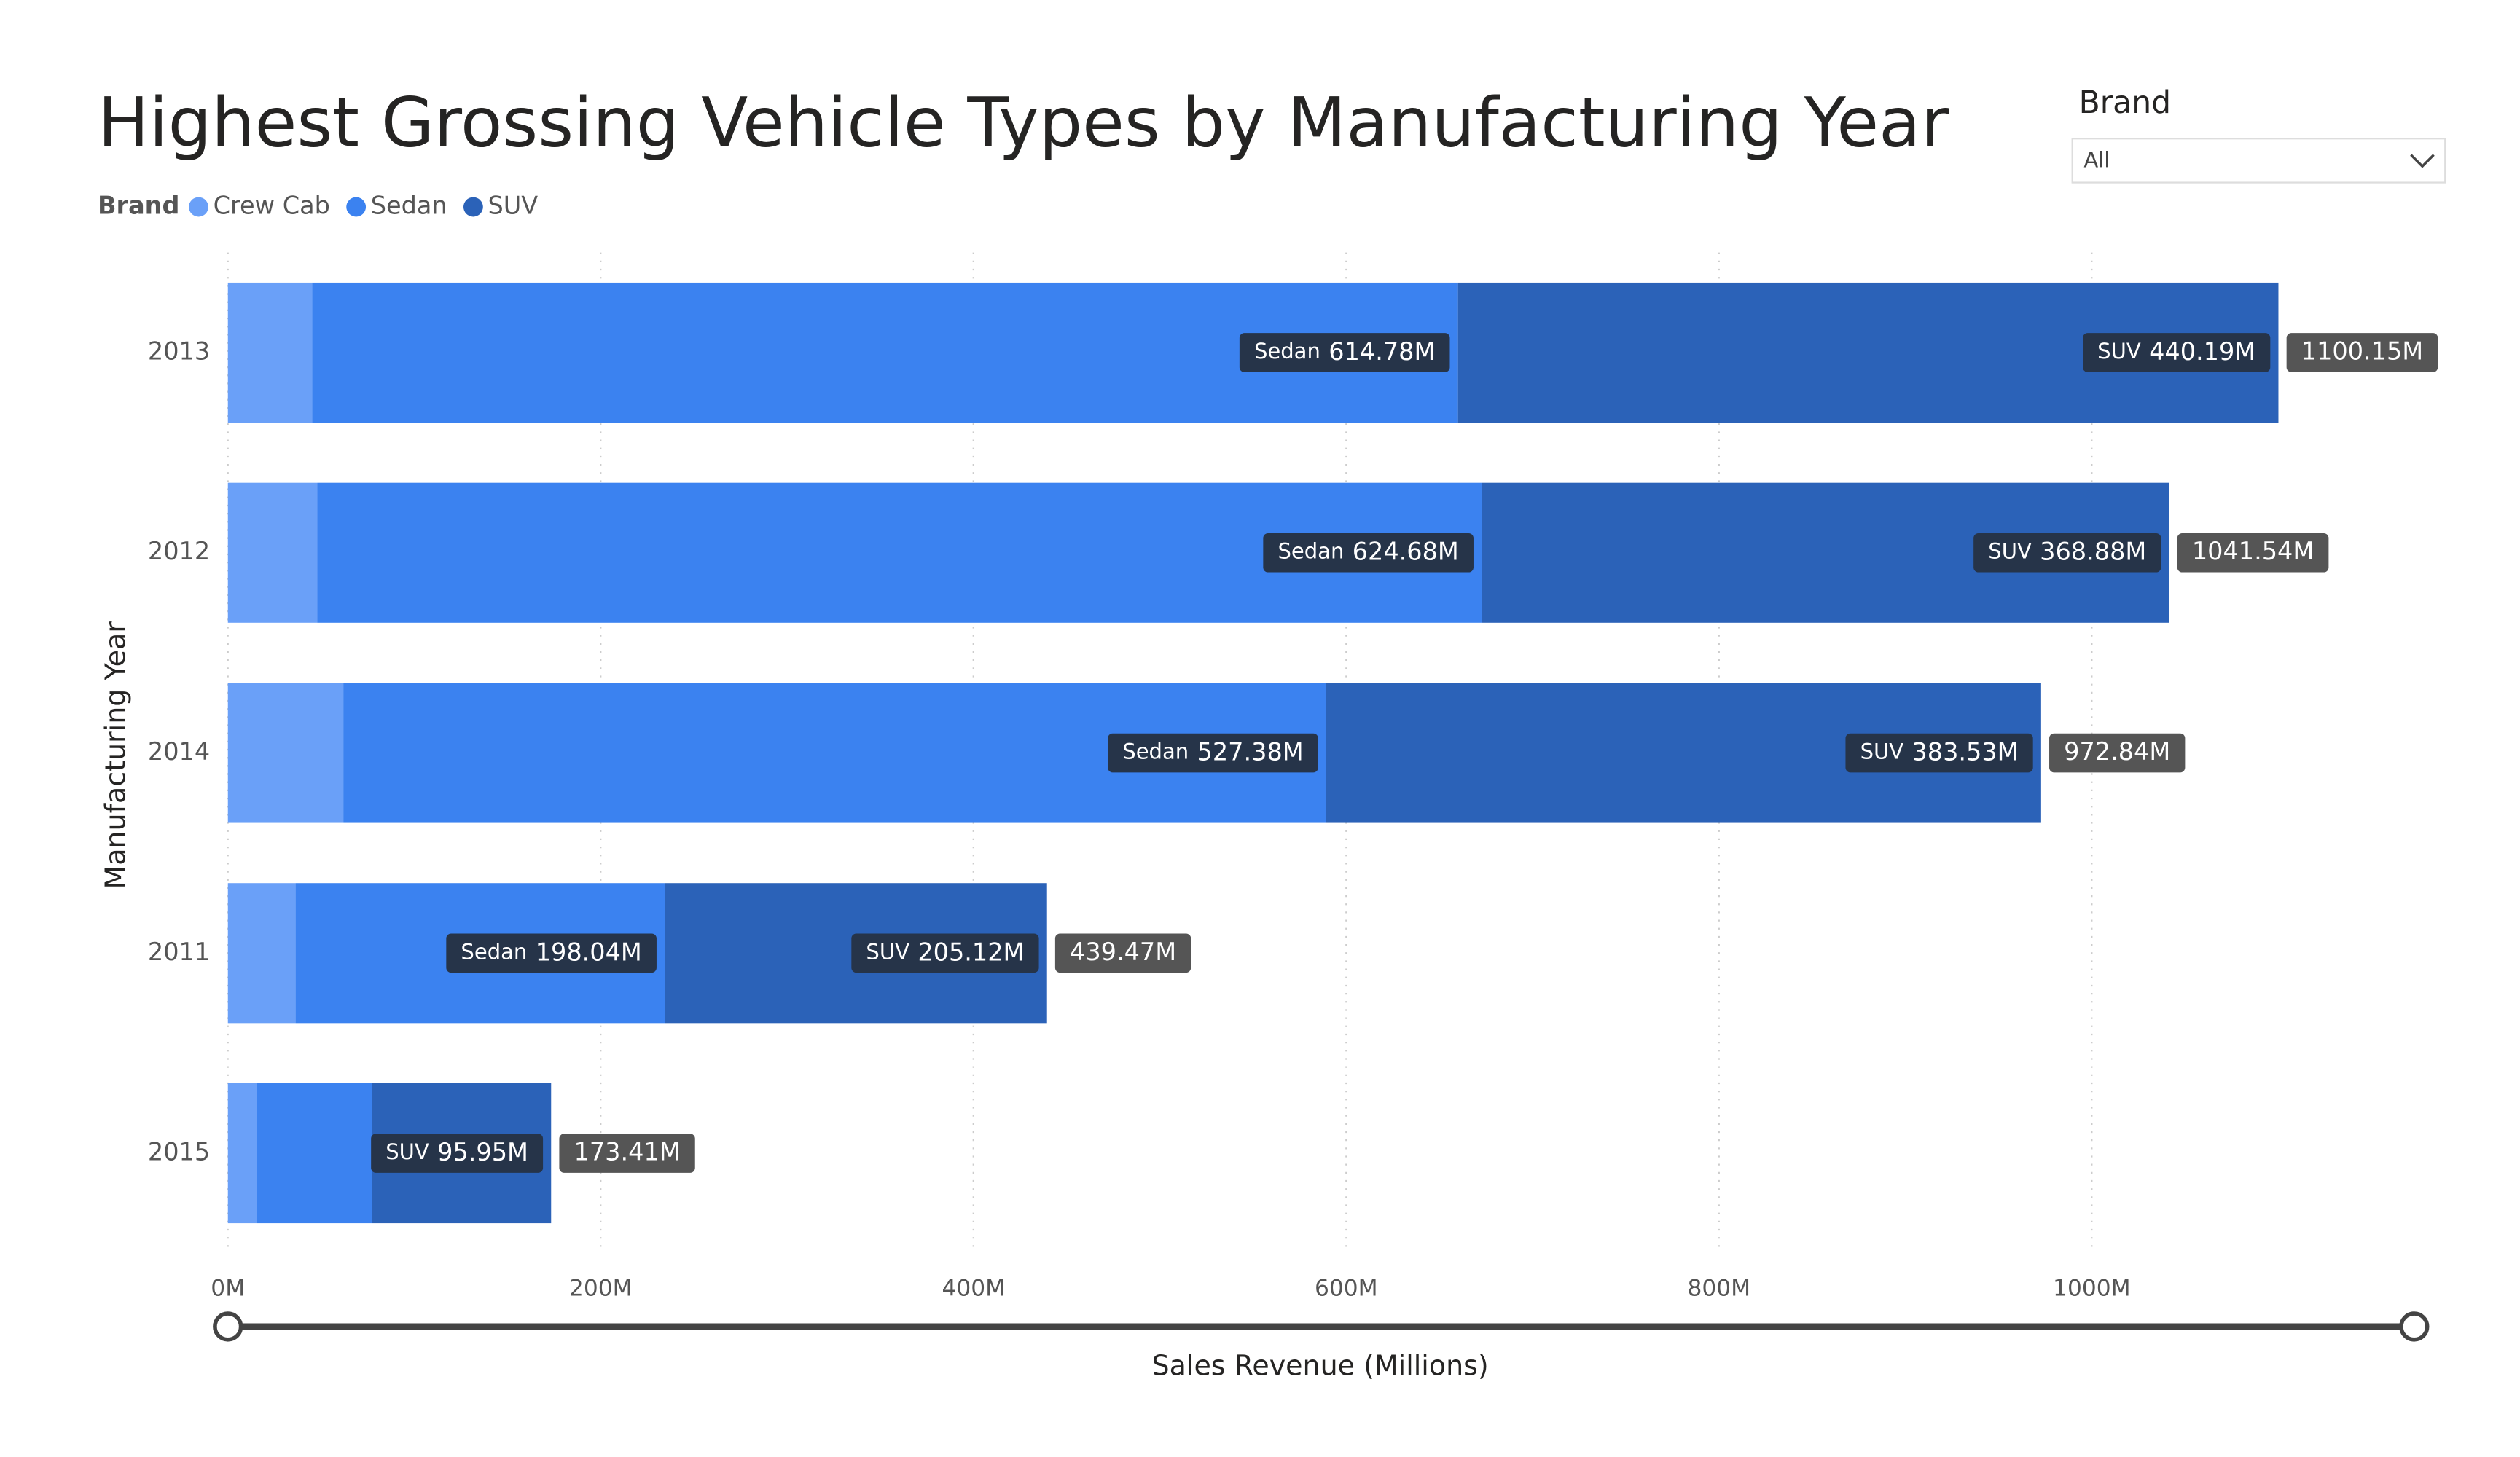 The image size is (2520, 1457). What do you see at coordinates (482, 1152) in the screenshot?
I see `data-label-value: 95.95M` at bounding box center [482, 1152].